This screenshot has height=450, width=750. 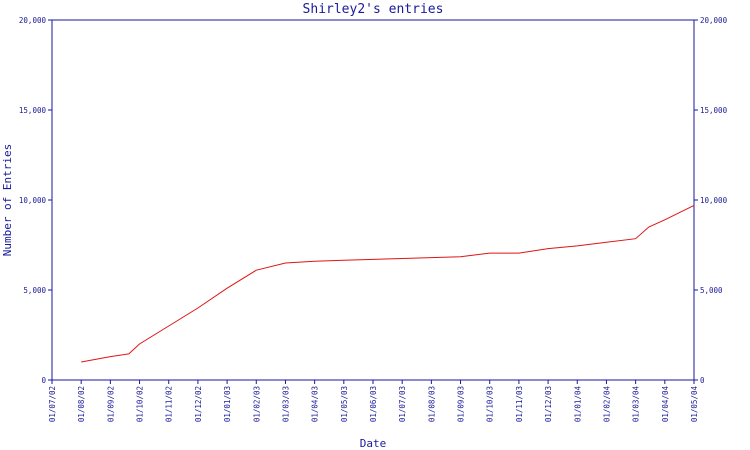 What do you see at coordinates (110, 404) in the screenshot?
I see `x-tick-label: 01/09/02` at bounding box center [110, 404].